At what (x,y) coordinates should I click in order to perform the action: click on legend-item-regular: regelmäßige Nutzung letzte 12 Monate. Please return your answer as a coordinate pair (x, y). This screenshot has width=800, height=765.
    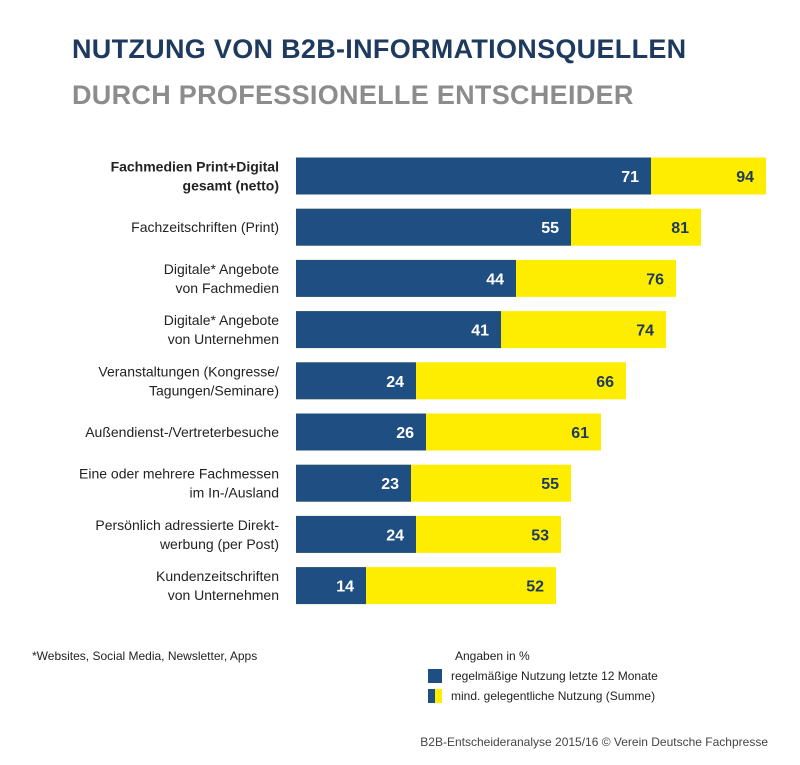
    Looking at the image, I should click on (543, 676).